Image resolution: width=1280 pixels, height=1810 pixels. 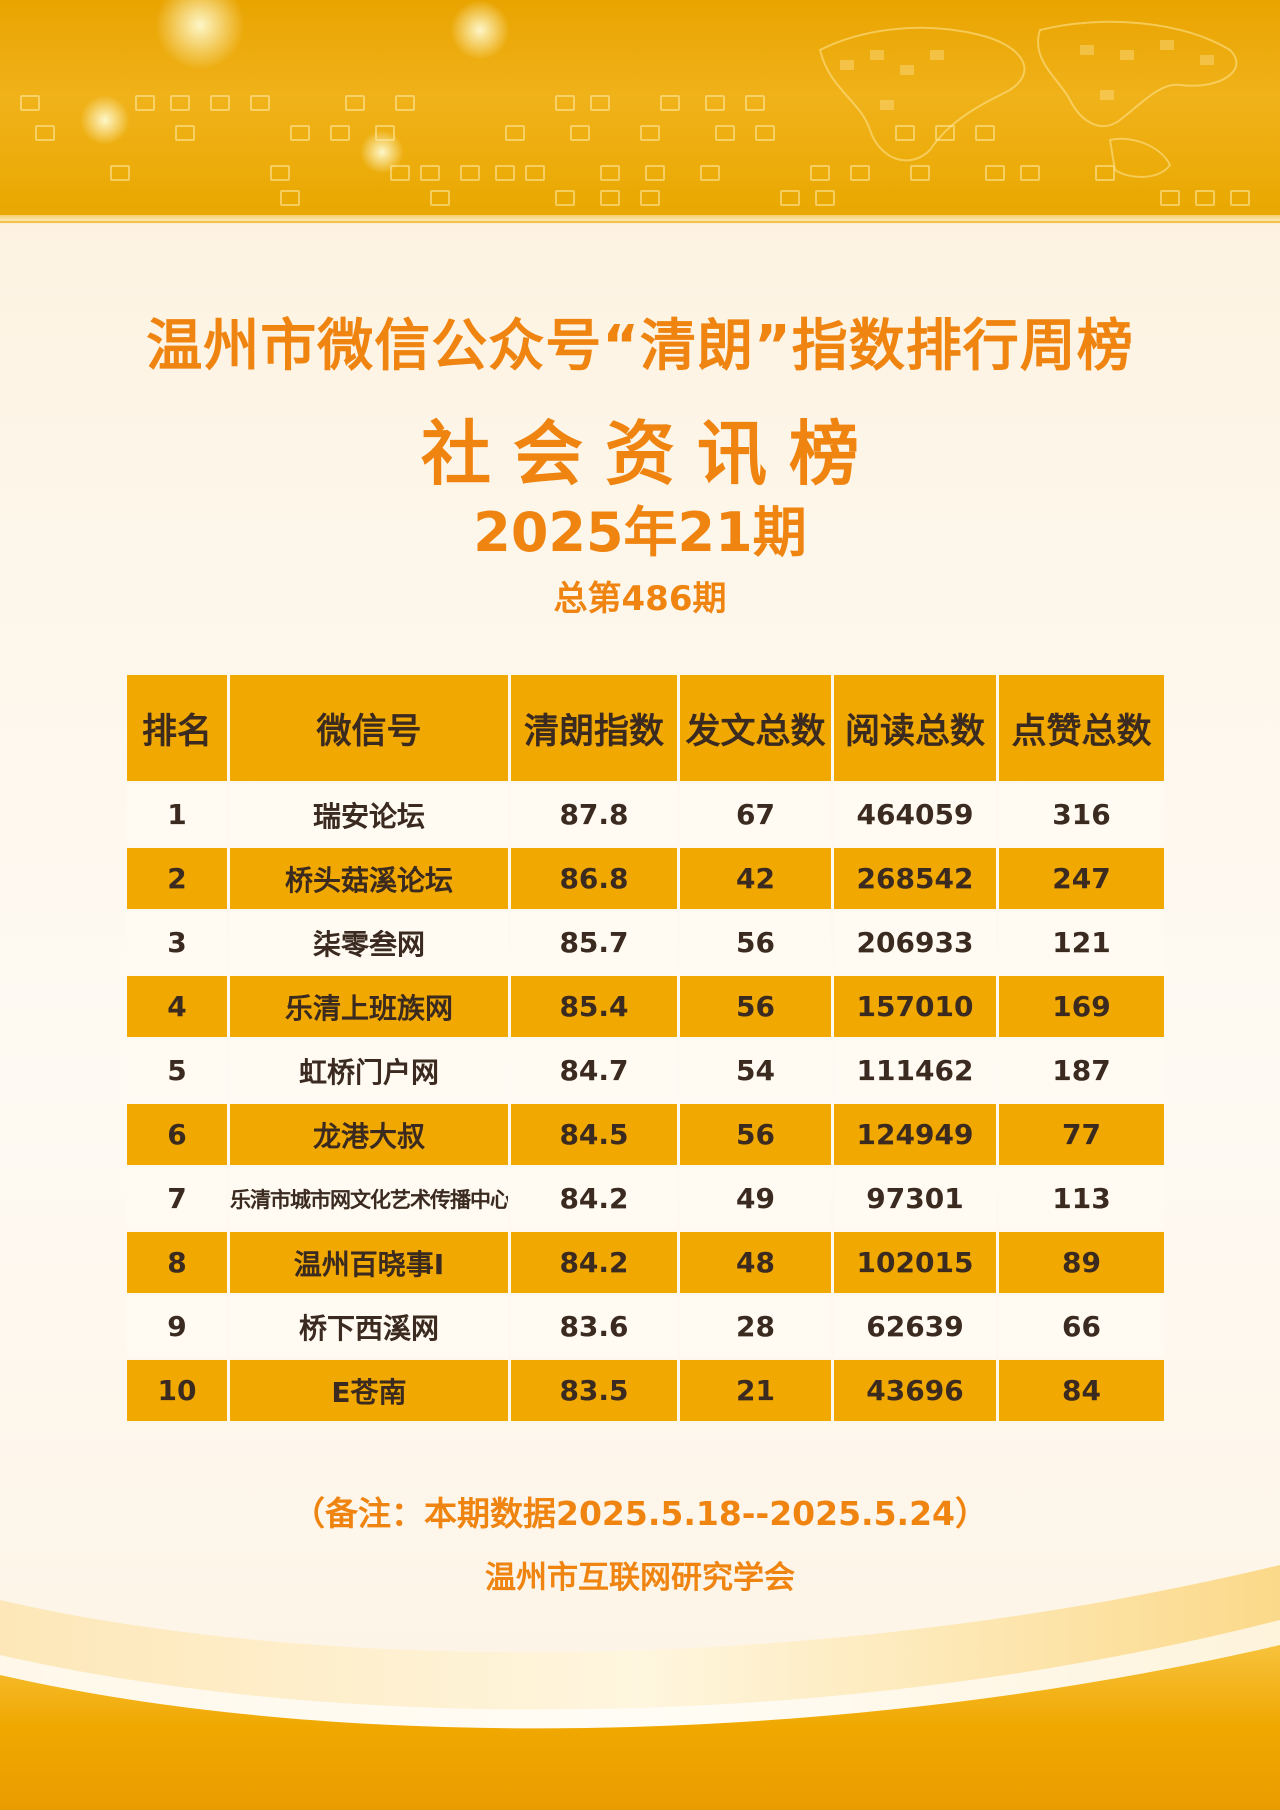 I want to click on rank-cell: 5, so click(x=177, y=1070).